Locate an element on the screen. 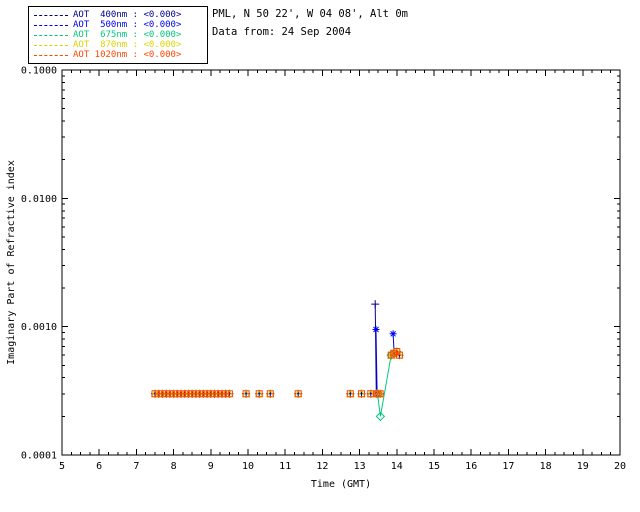 Image resolution: width=640 pixels, height=512 pixels. svg-text: 13 is located at coordinates (360, 466).